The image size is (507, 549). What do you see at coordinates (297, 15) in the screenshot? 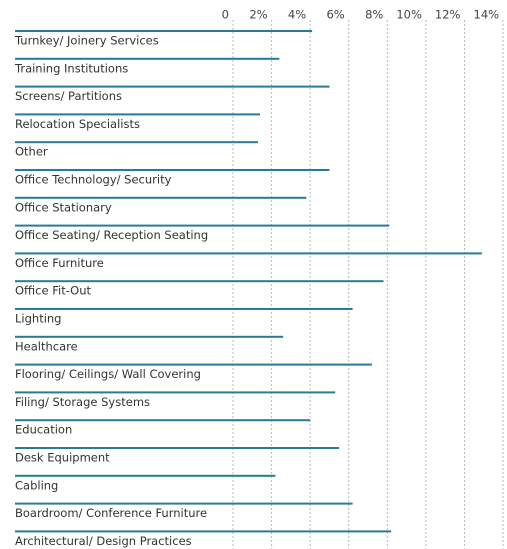
I see `x-tick-label: 4%` at bounding box center [297, 15].